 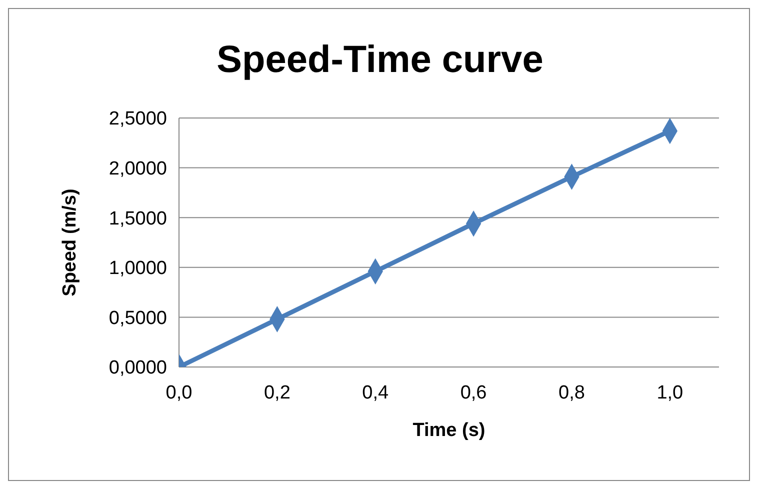 I want to click on y-axis-title: Speed (m/s), so click(x=70, y=242).